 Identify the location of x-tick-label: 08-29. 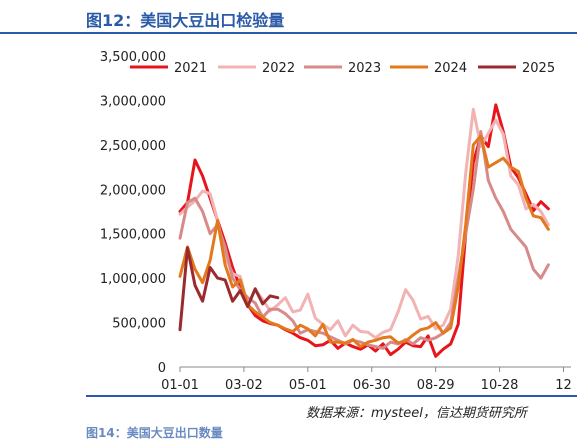
(436, 385).